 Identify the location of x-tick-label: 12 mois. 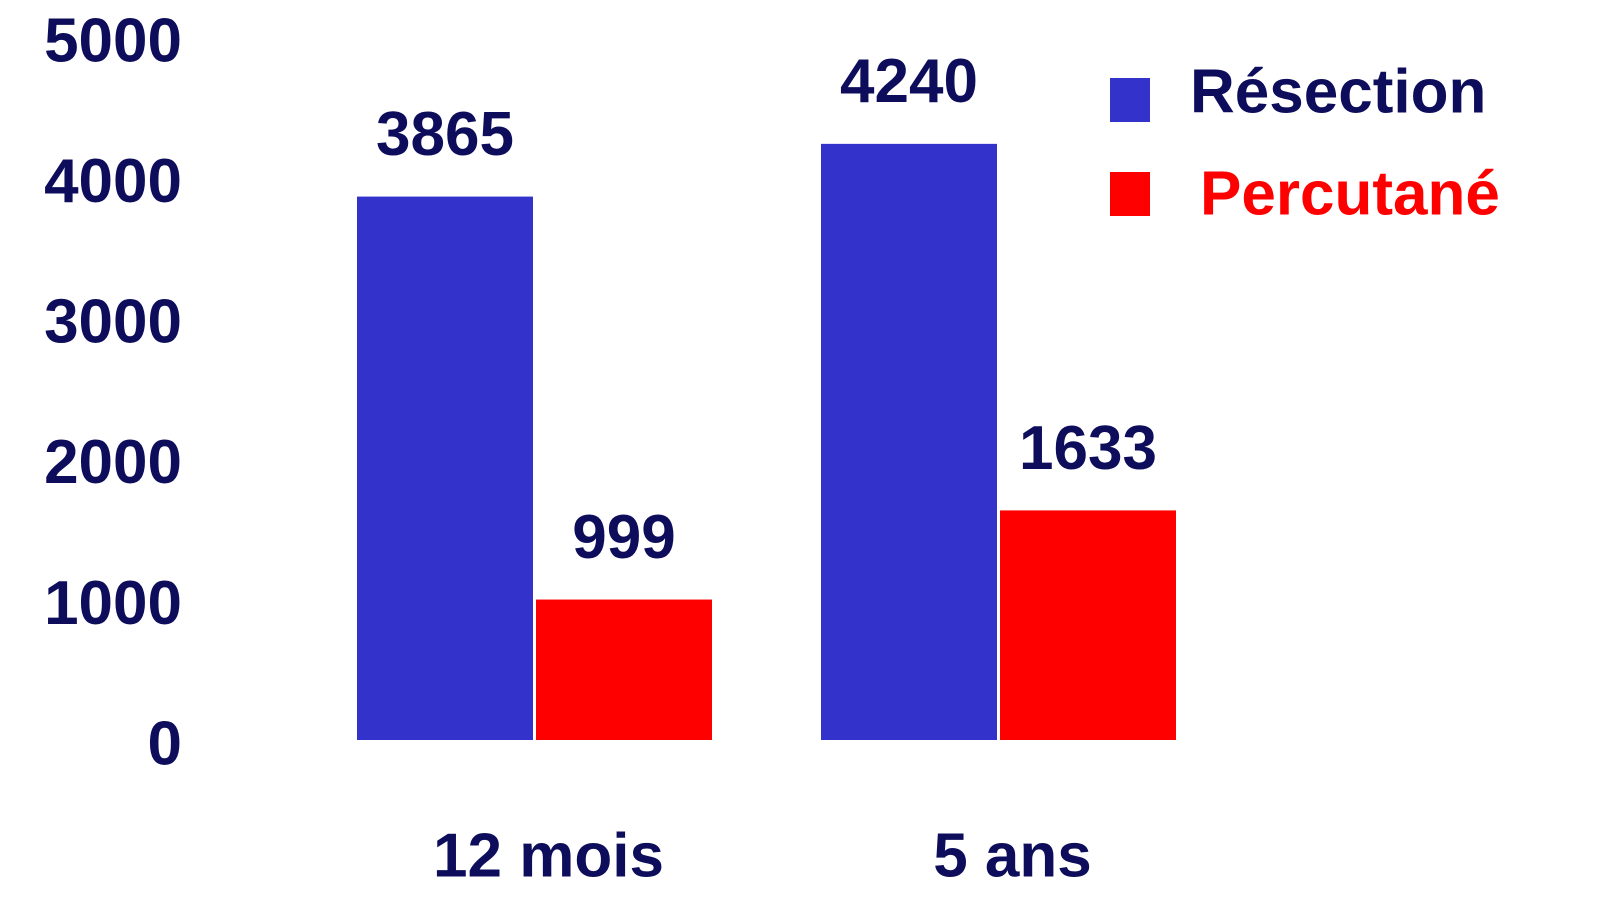
(548, 855).